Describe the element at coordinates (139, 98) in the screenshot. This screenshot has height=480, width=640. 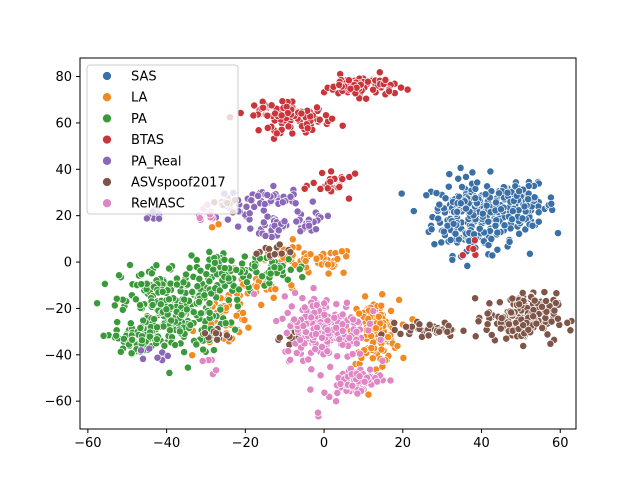
I see `legend-label-la: LA` at that location.